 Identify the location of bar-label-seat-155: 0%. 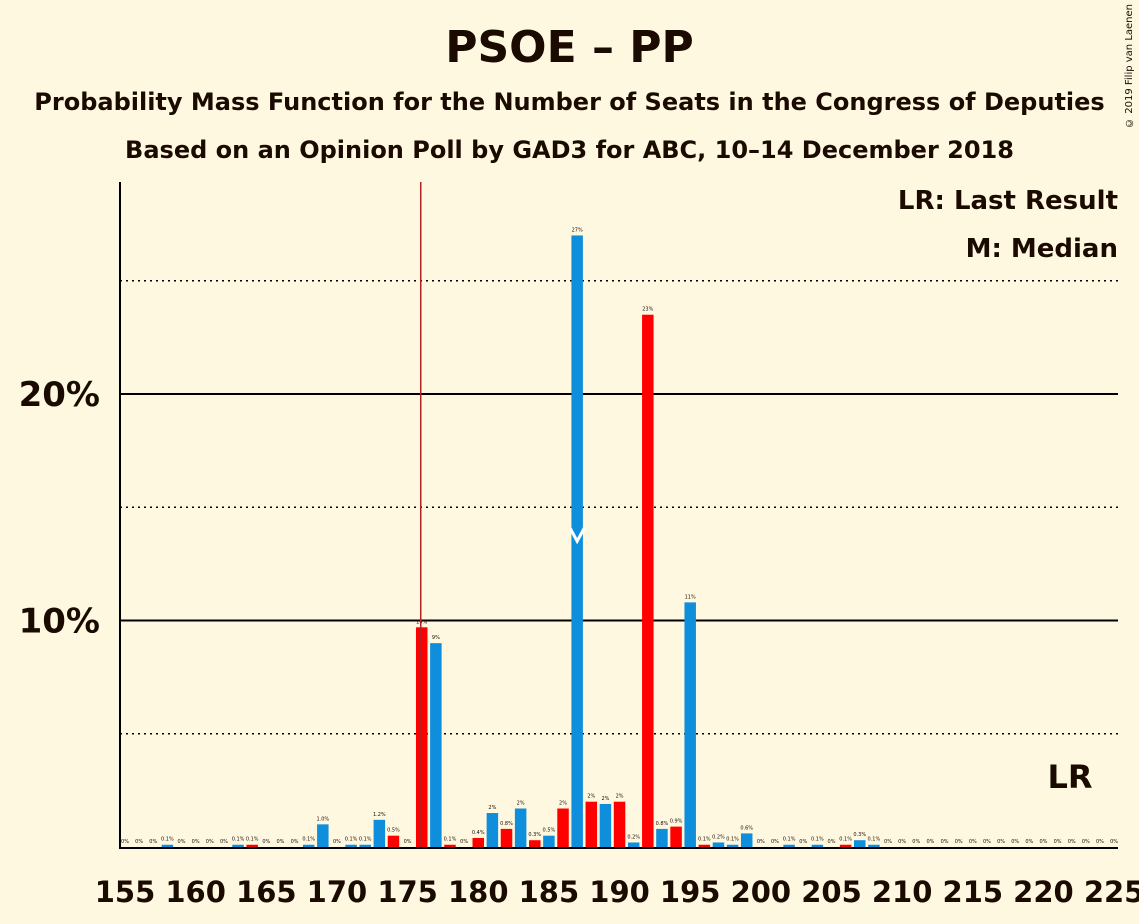
(125, 842).